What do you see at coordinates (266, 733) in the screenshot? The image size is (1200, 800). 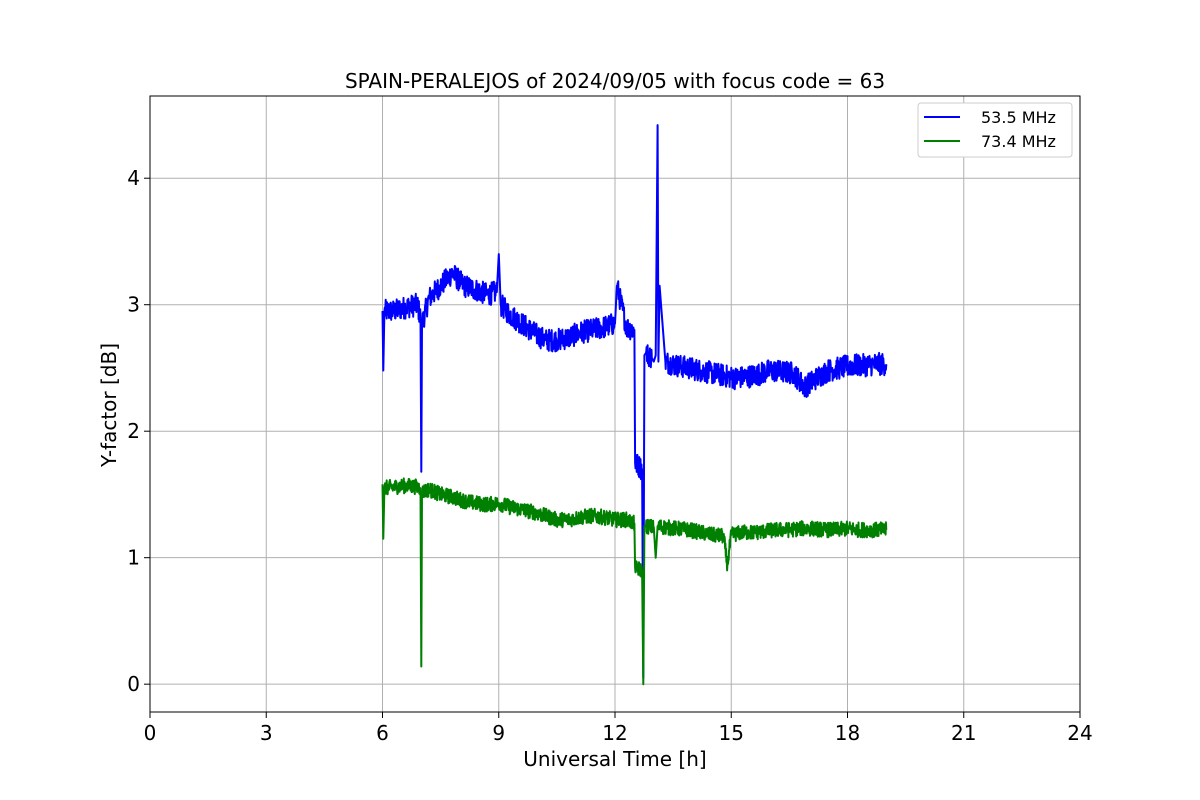 I see `x-tick-label: 3` at bounding box center [266, 733].